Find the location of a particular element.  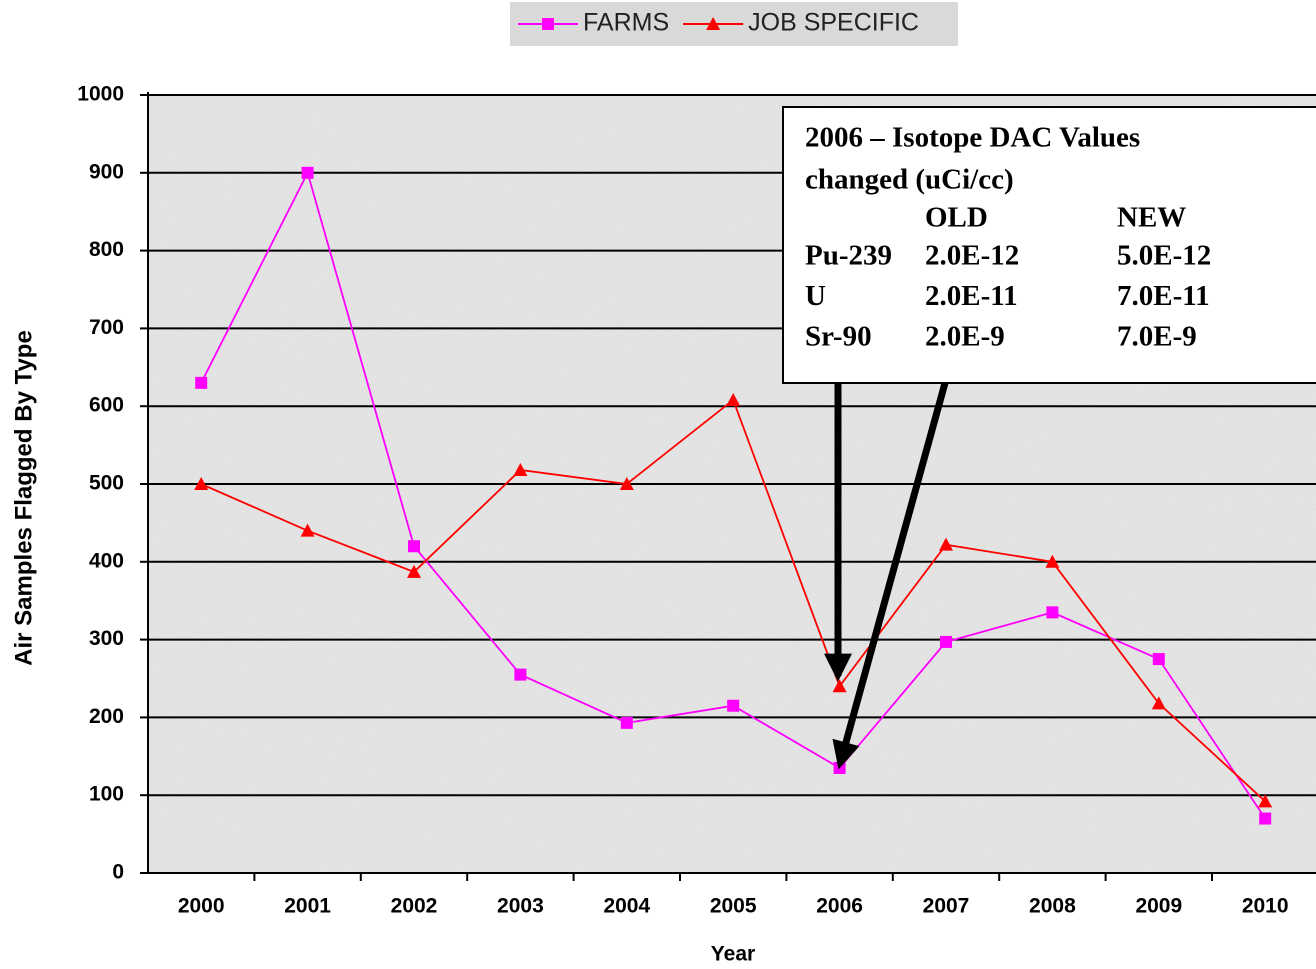

x-tick-label: 2002 is located at coordinates (414, 906).